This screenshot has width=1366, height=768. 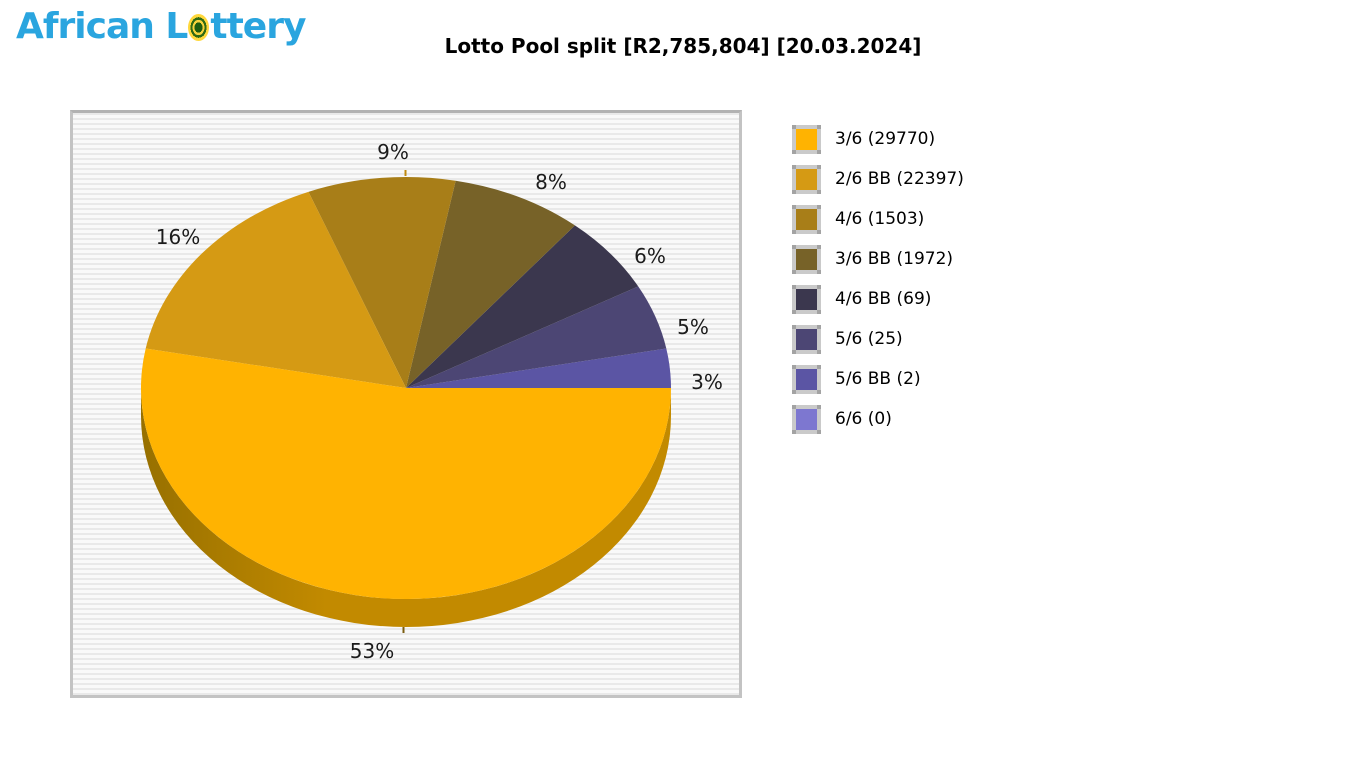 I want to click on pie-slice-label: 8%, so click(x=551, y=182).